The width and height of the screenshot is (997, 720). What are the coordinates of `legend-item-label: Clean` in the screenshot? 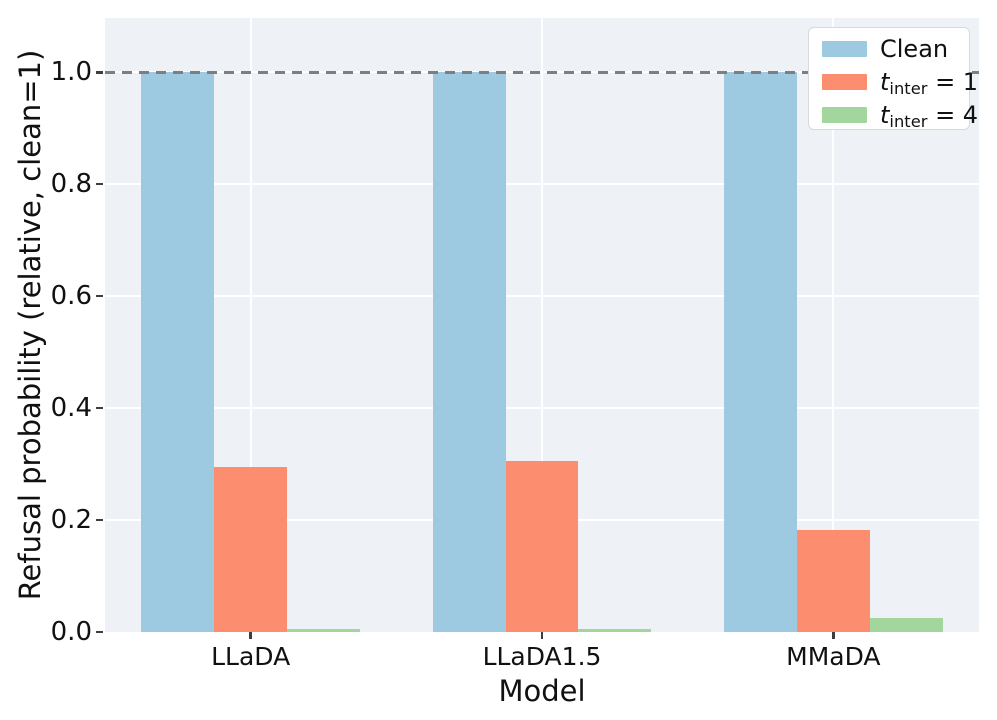 It's located at (914, 49).